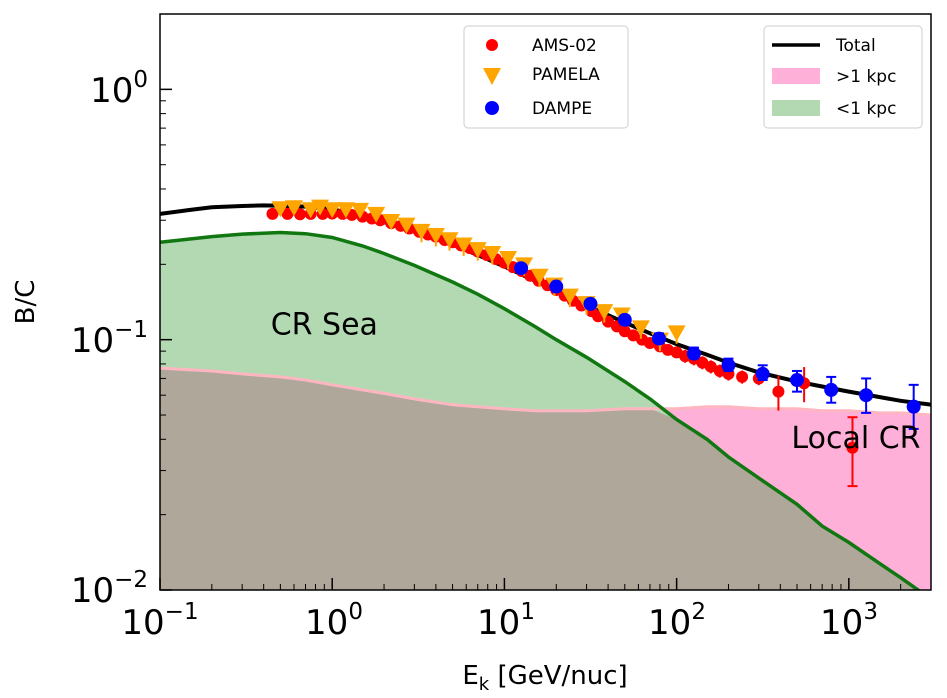 This screenshot has height=698, width=947. I want to click on experiment-legend-box, so click(546, 77).